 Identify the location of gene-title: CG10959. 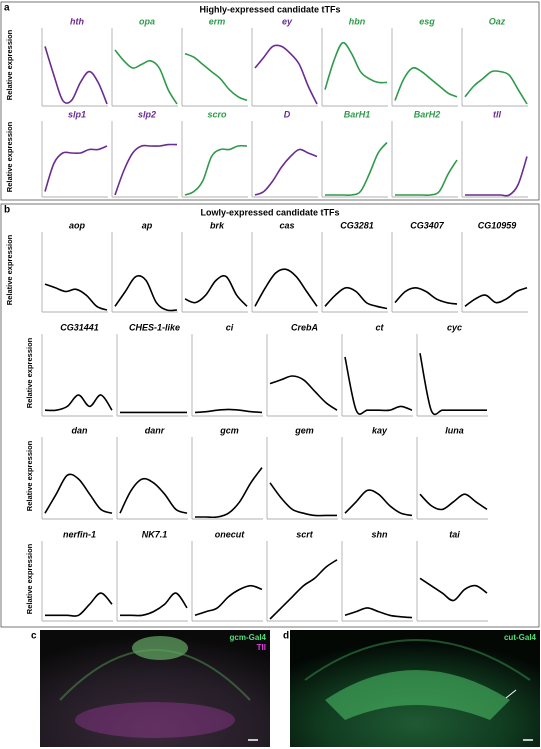
(497, 225).